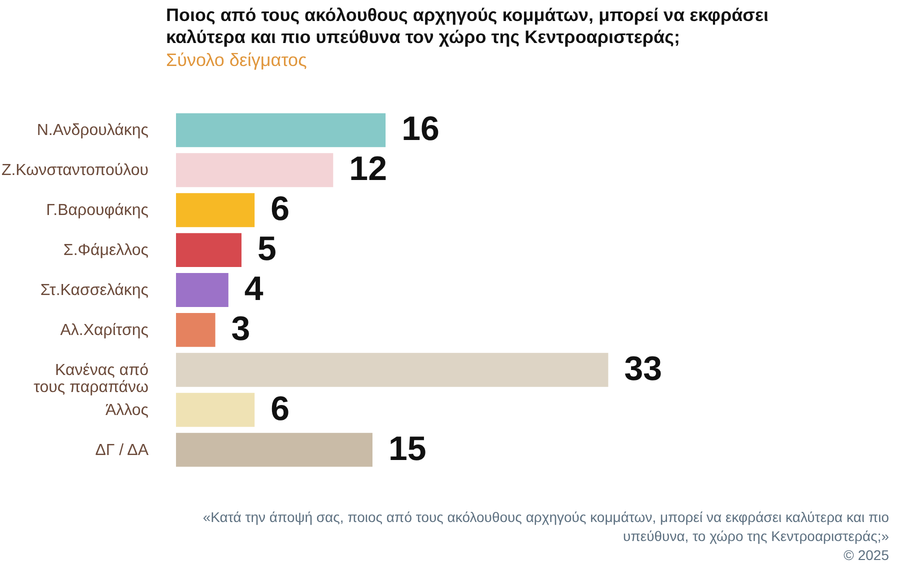 Image resolution: width=897 pixels, height=575 pixels. I want to click on data-label: 33, so click(643, 369).